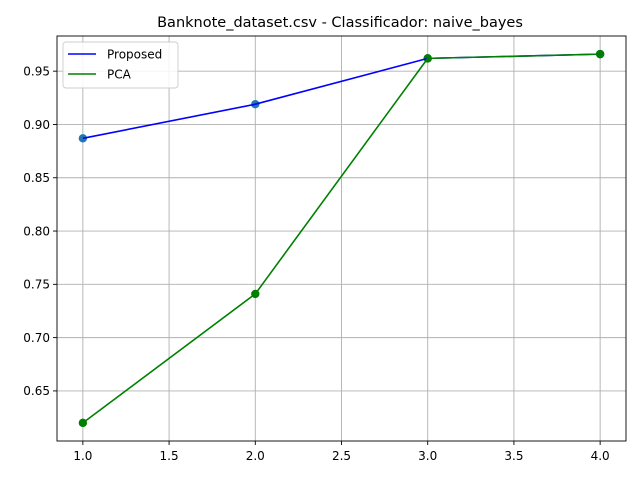 This screenshot has width=640, height=480. What do you see at coordinates (341, 456) in the screenshot?
I see `x-tick-label: 2.5` at bounding box center [341, 456].